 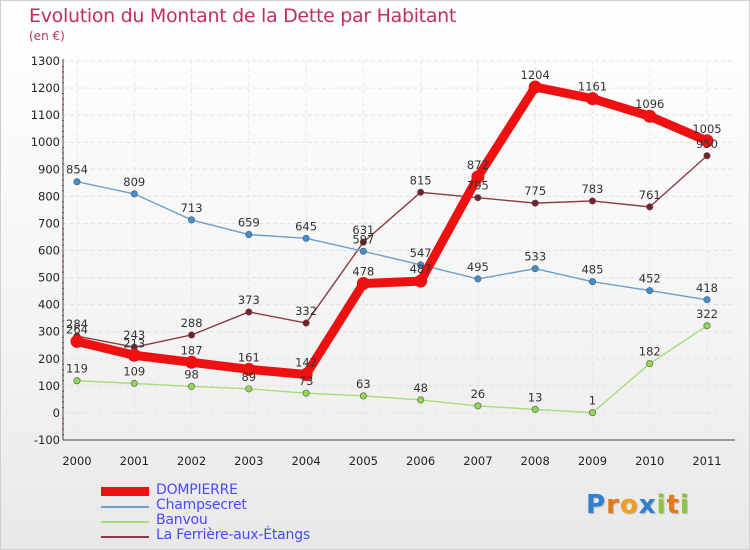 I want to click on data-label: 73, so click(x=306, y=381).